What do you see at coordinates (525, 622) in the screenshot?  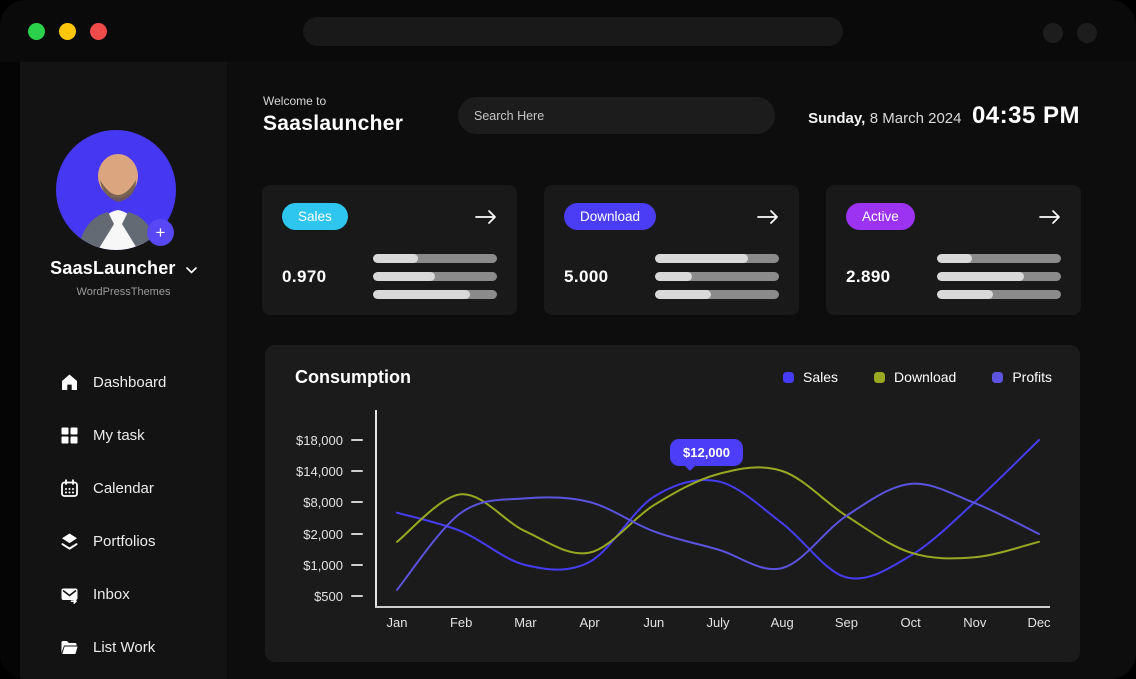 I see `x-tick: Mar` at bounding box center [525, 622].